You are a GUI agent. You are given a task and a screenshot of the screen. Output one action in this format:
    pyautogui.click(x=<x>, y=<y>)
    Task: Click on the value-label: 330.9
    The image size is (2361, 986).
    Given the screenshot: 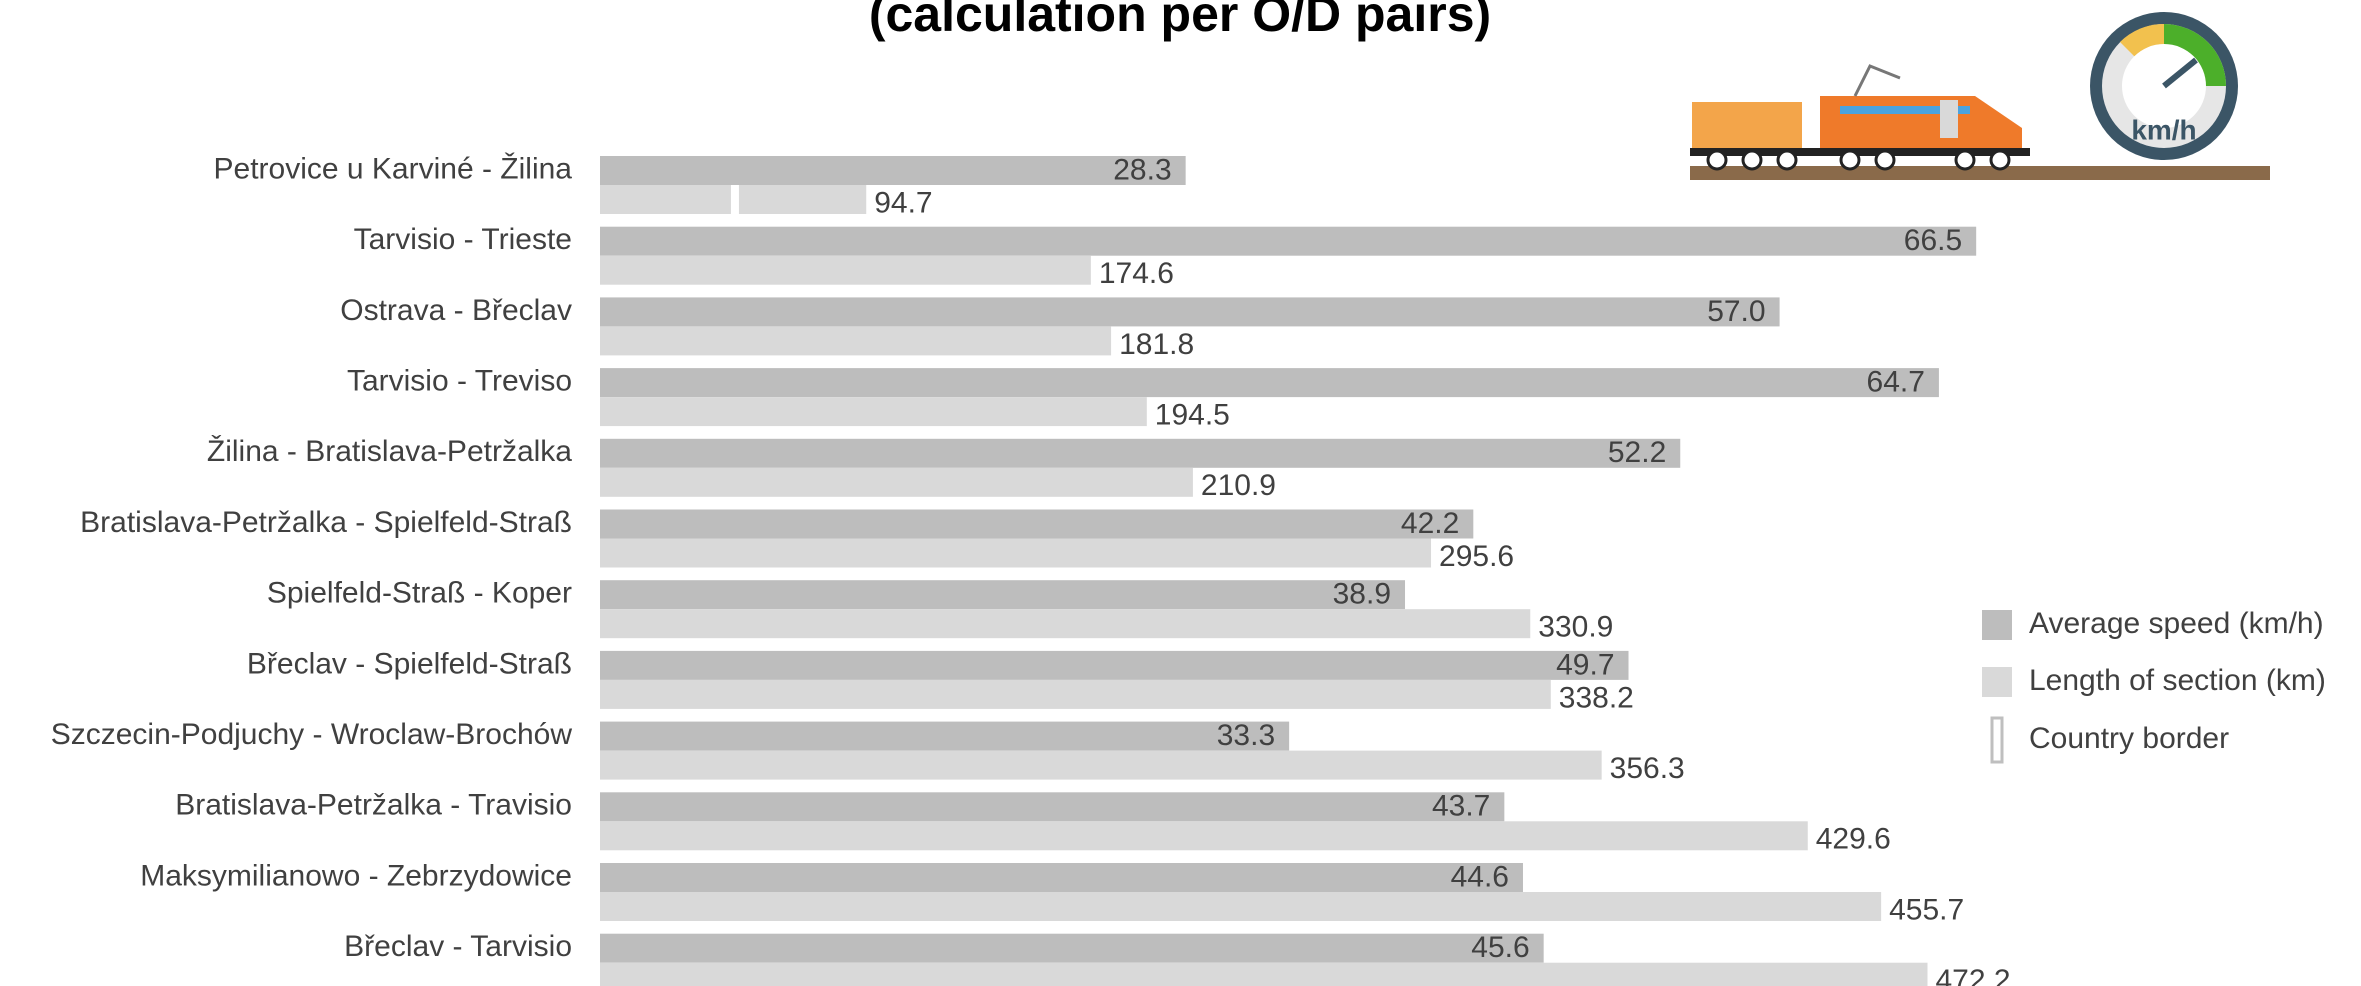 What is the action you would take?
    pyautogui.click(x=1575, y=627)
    